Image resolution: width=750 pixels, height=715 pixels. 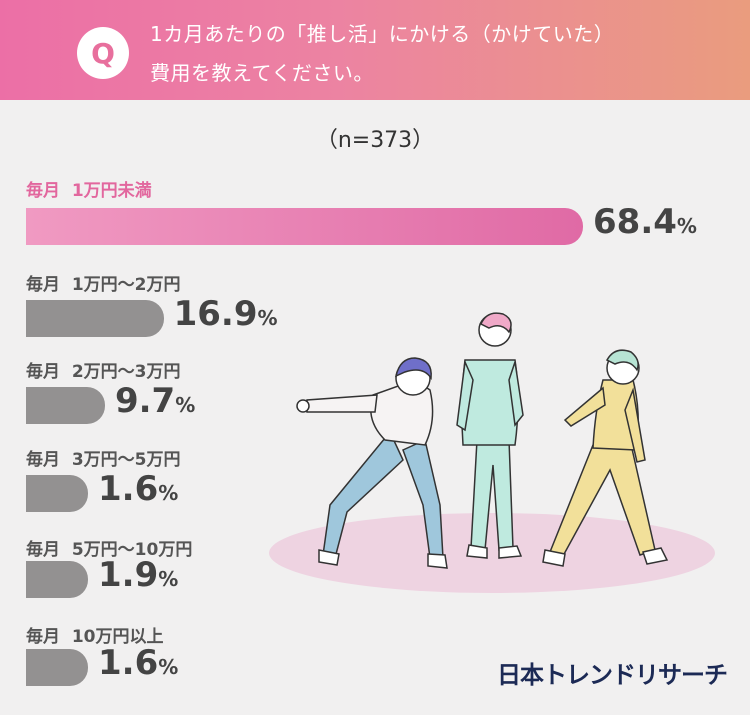 What do you see at coordinates (262, 73) in the screenshot?
I see `question-text-line2: 費用を教えてください。` at bounding box center [262, 73].